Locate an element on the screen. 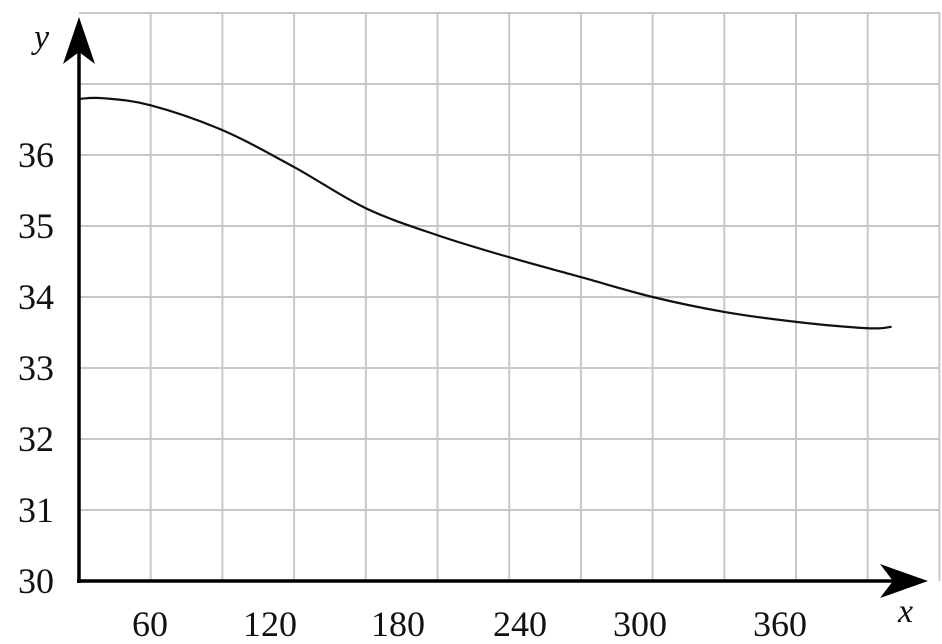 The image size is (942, 644). x-tick-label: 120 is located at coordinates (270, 624).